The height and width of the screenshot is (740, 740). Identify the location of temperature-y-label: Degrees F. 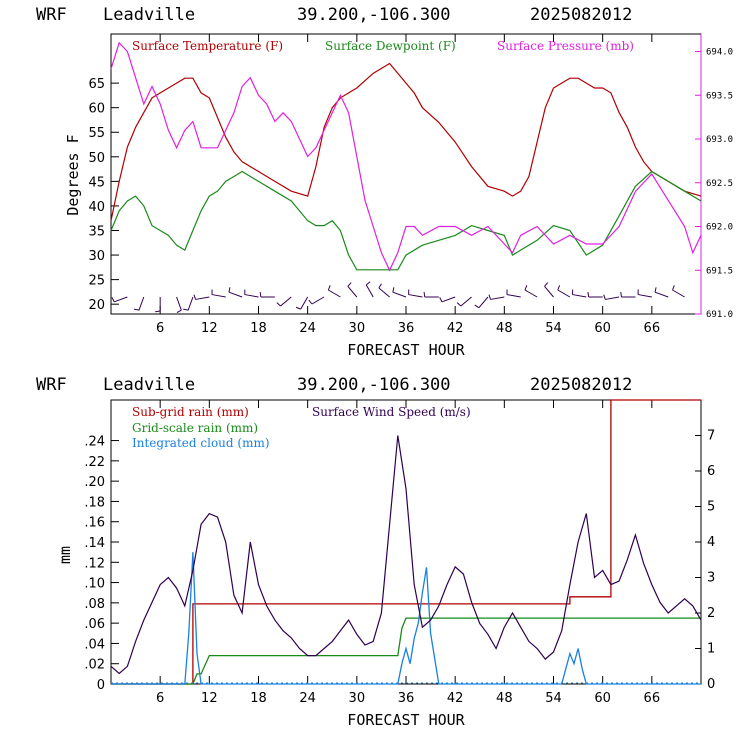
(73, 174).